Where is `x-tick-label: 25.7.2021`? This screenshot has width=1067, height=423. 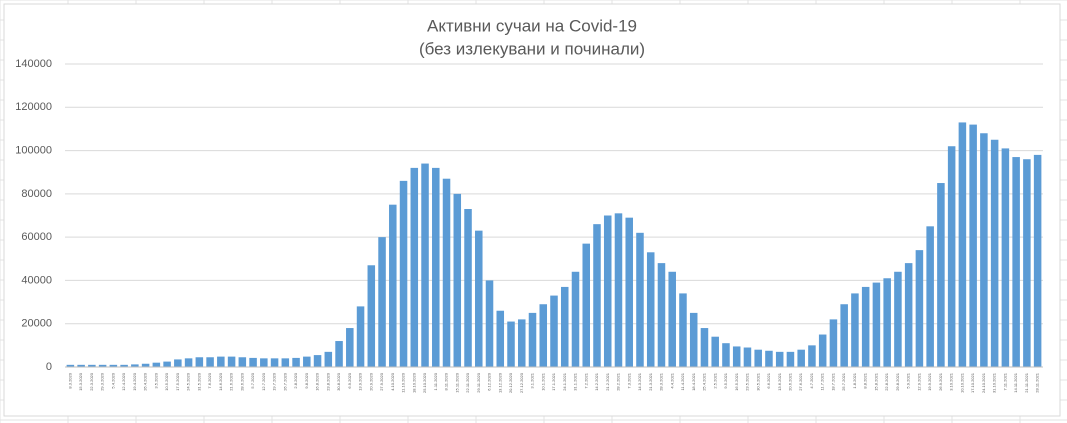
x-tick-label: 25.7.2021 is located at coordinates (843, 381).